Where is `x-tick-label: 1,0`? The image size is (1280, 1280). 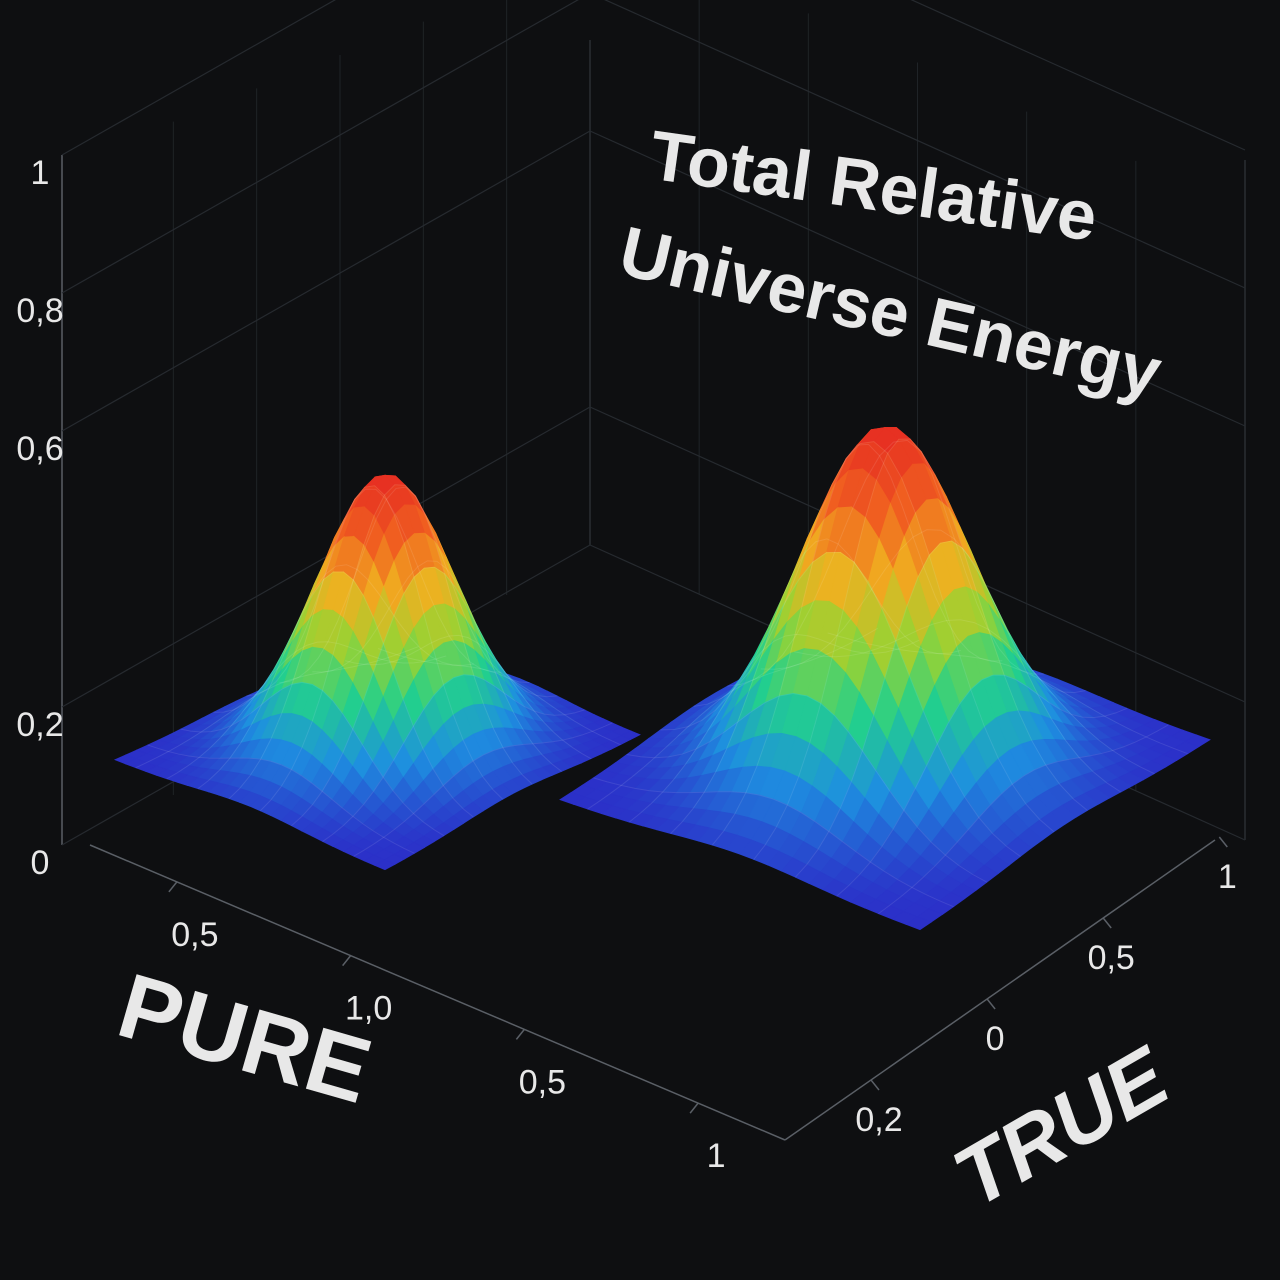 x-tick-label: 1,0 is located at coordinates (368, 1009).